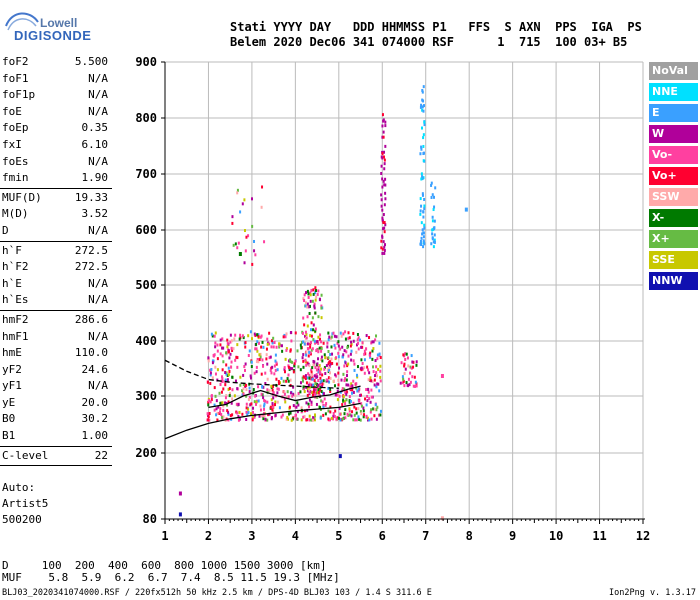 The height and width of the screenshot is (600, 700). Describe the element at coordinates (25, 503) in the screenshot. I see `auto-artist: Artist5` at that location.